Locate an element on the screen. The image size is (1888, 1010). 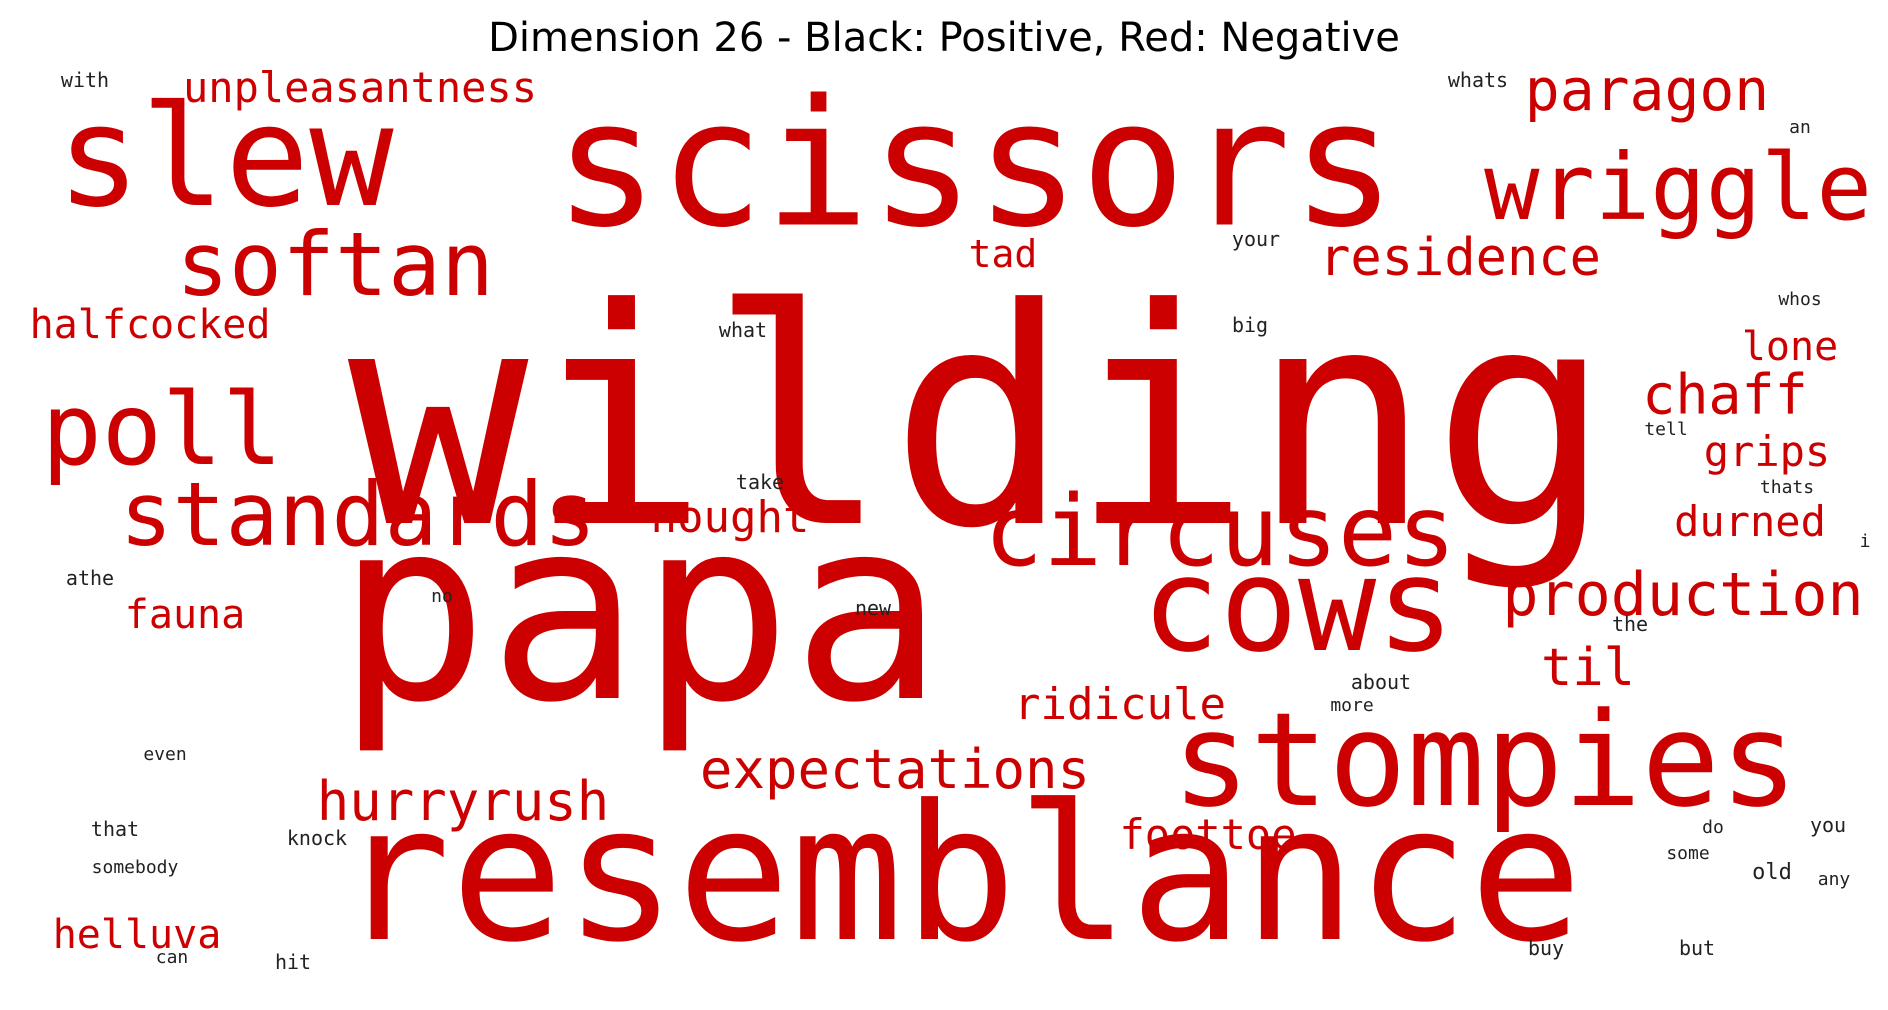
cloud-word: somebody is located at coordinates (135, 867).